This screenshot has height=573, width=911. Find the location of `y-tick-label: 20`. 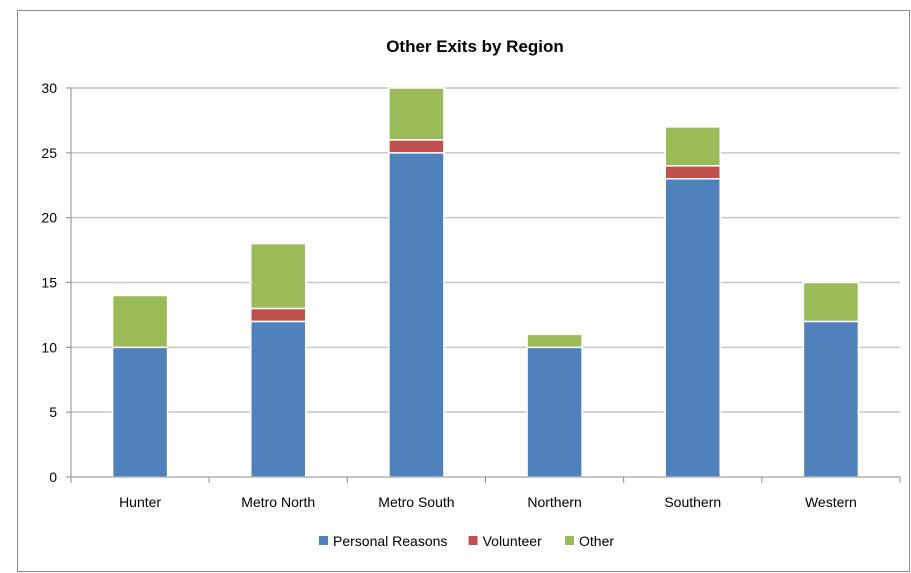

y-tick-label: 20 is located at coordinates (49, 218).